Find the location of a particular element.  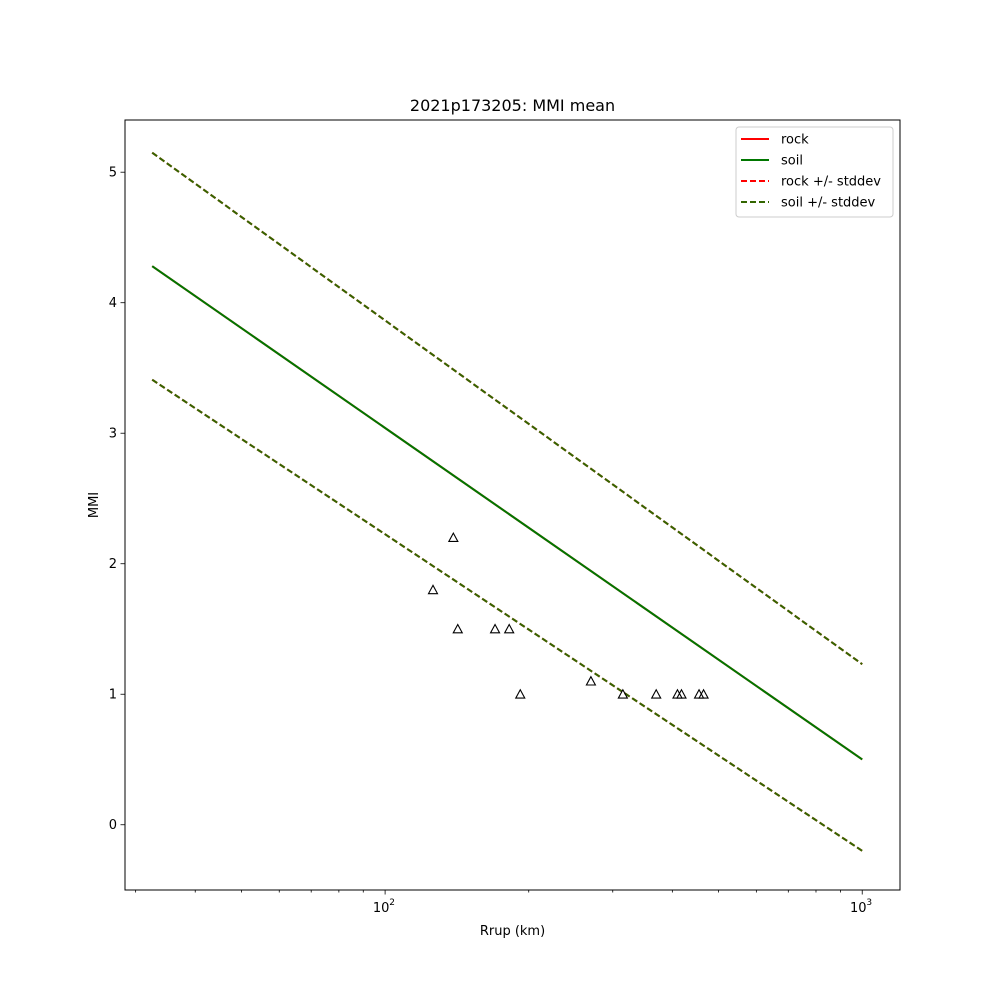

legend-label-rock-stddev: rock +/- stddev is located at coordinates (831, 182).